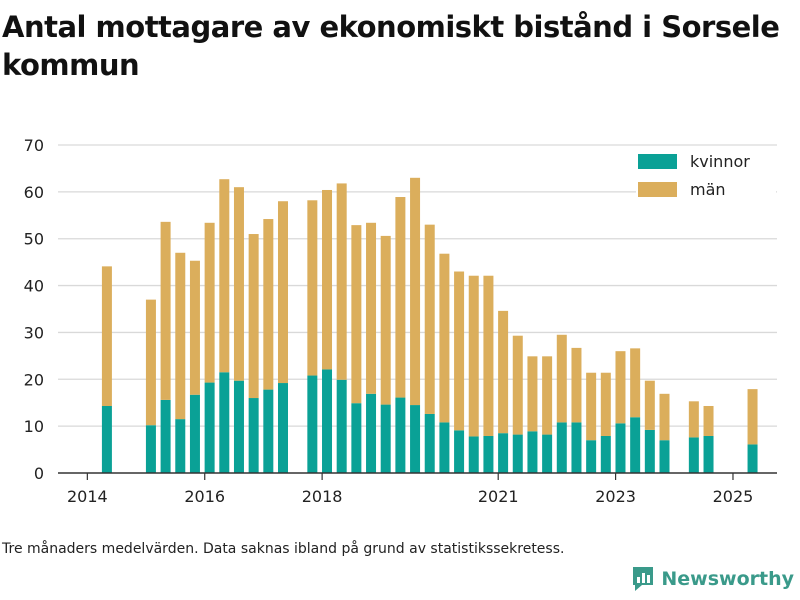 Image resolution: width=800 pixels, height=600 pixels. Describe the element at coordinates (727, 579) in the screenshot. I see `brand-name: Newsworthy` at that location.